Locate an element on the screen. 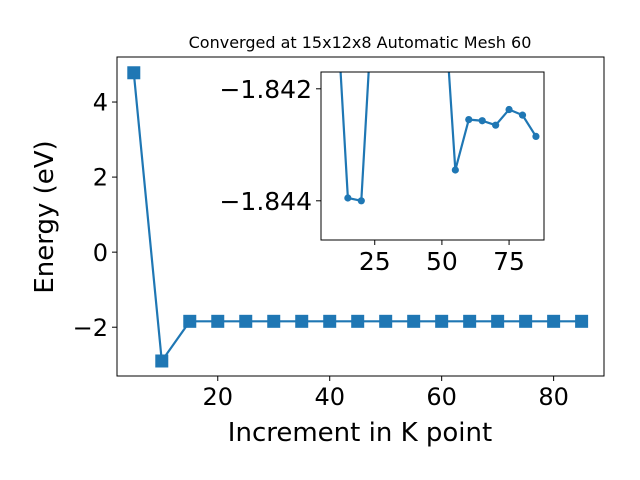  main-y-ticks: 4 2 0 −2 is located at coordinates (95, 215).